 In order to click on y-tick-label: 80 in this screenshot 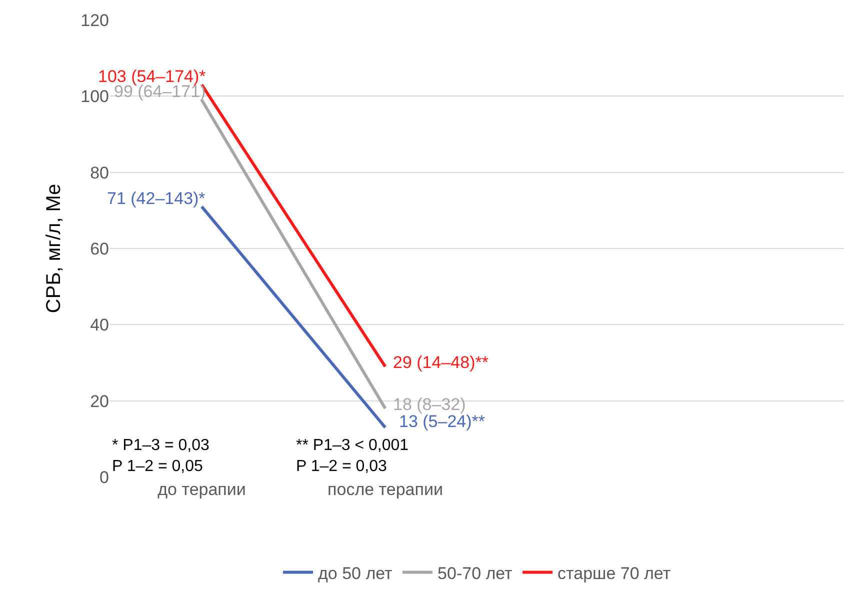, I will do `click(99, 172)`.